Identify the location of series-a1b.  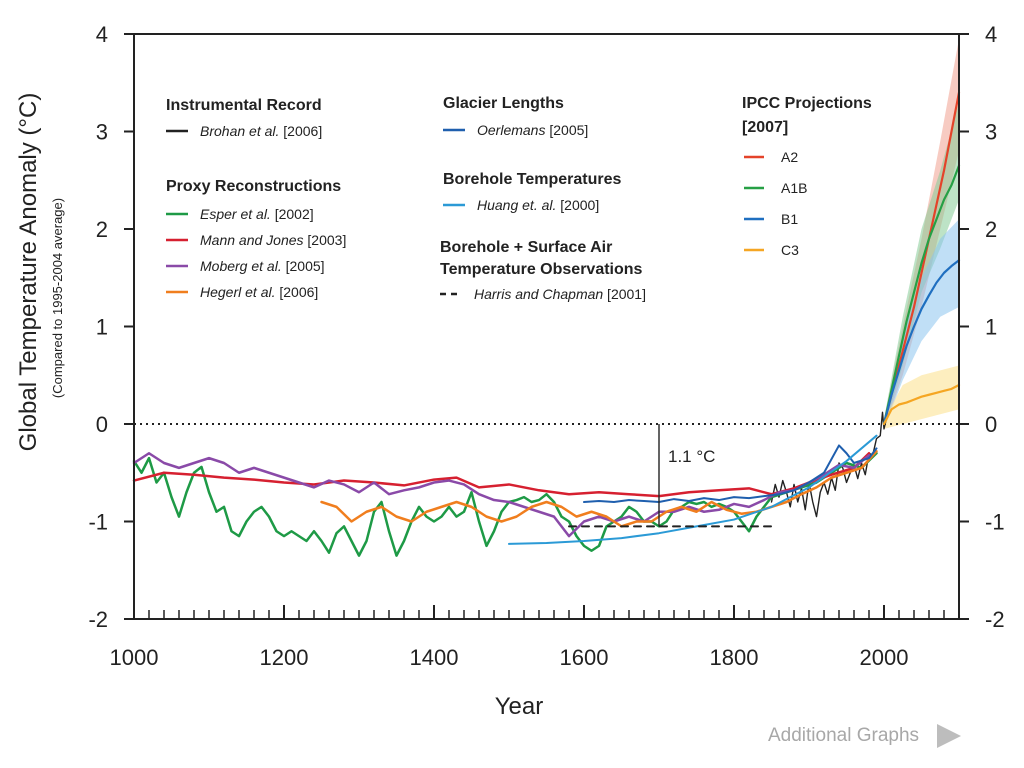
(921, 295).